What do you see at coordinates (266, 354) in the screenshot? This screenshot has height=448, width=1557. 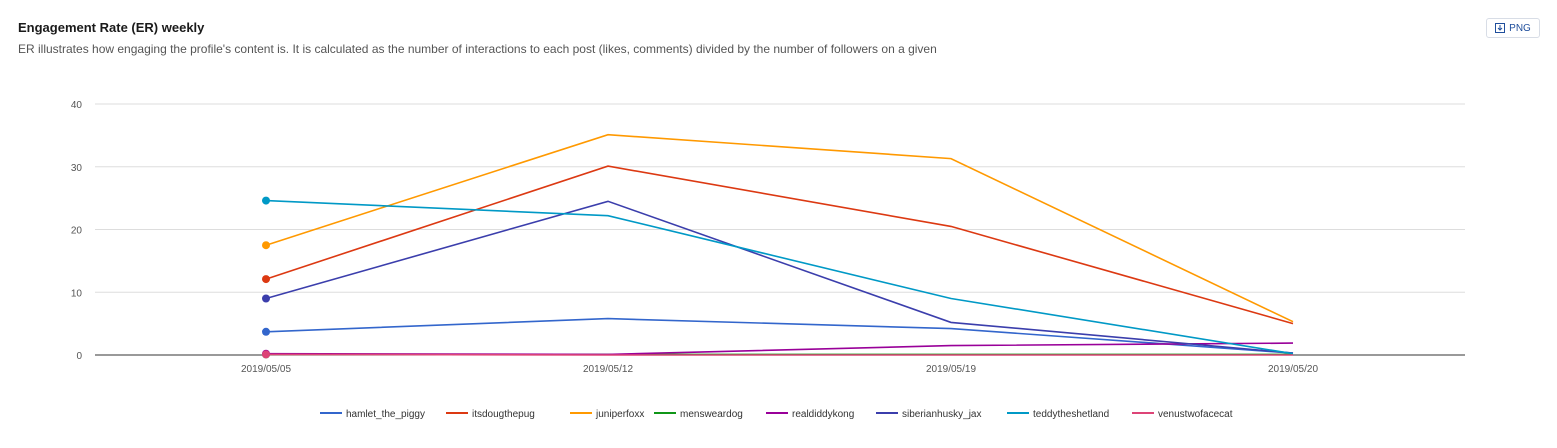 I see `series-marker-venustwofacecat` at bounding box center [266, 354].